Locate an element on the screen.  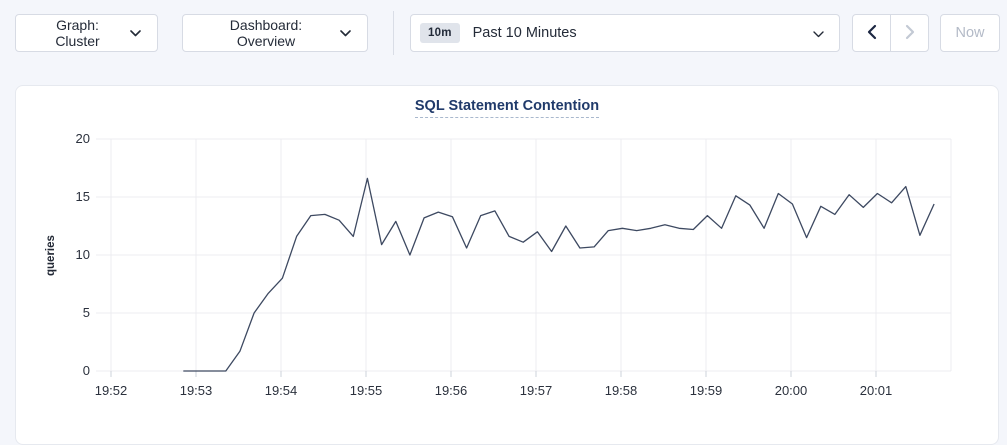
y-tick-label: 5 is located at coordinates (86, 312).